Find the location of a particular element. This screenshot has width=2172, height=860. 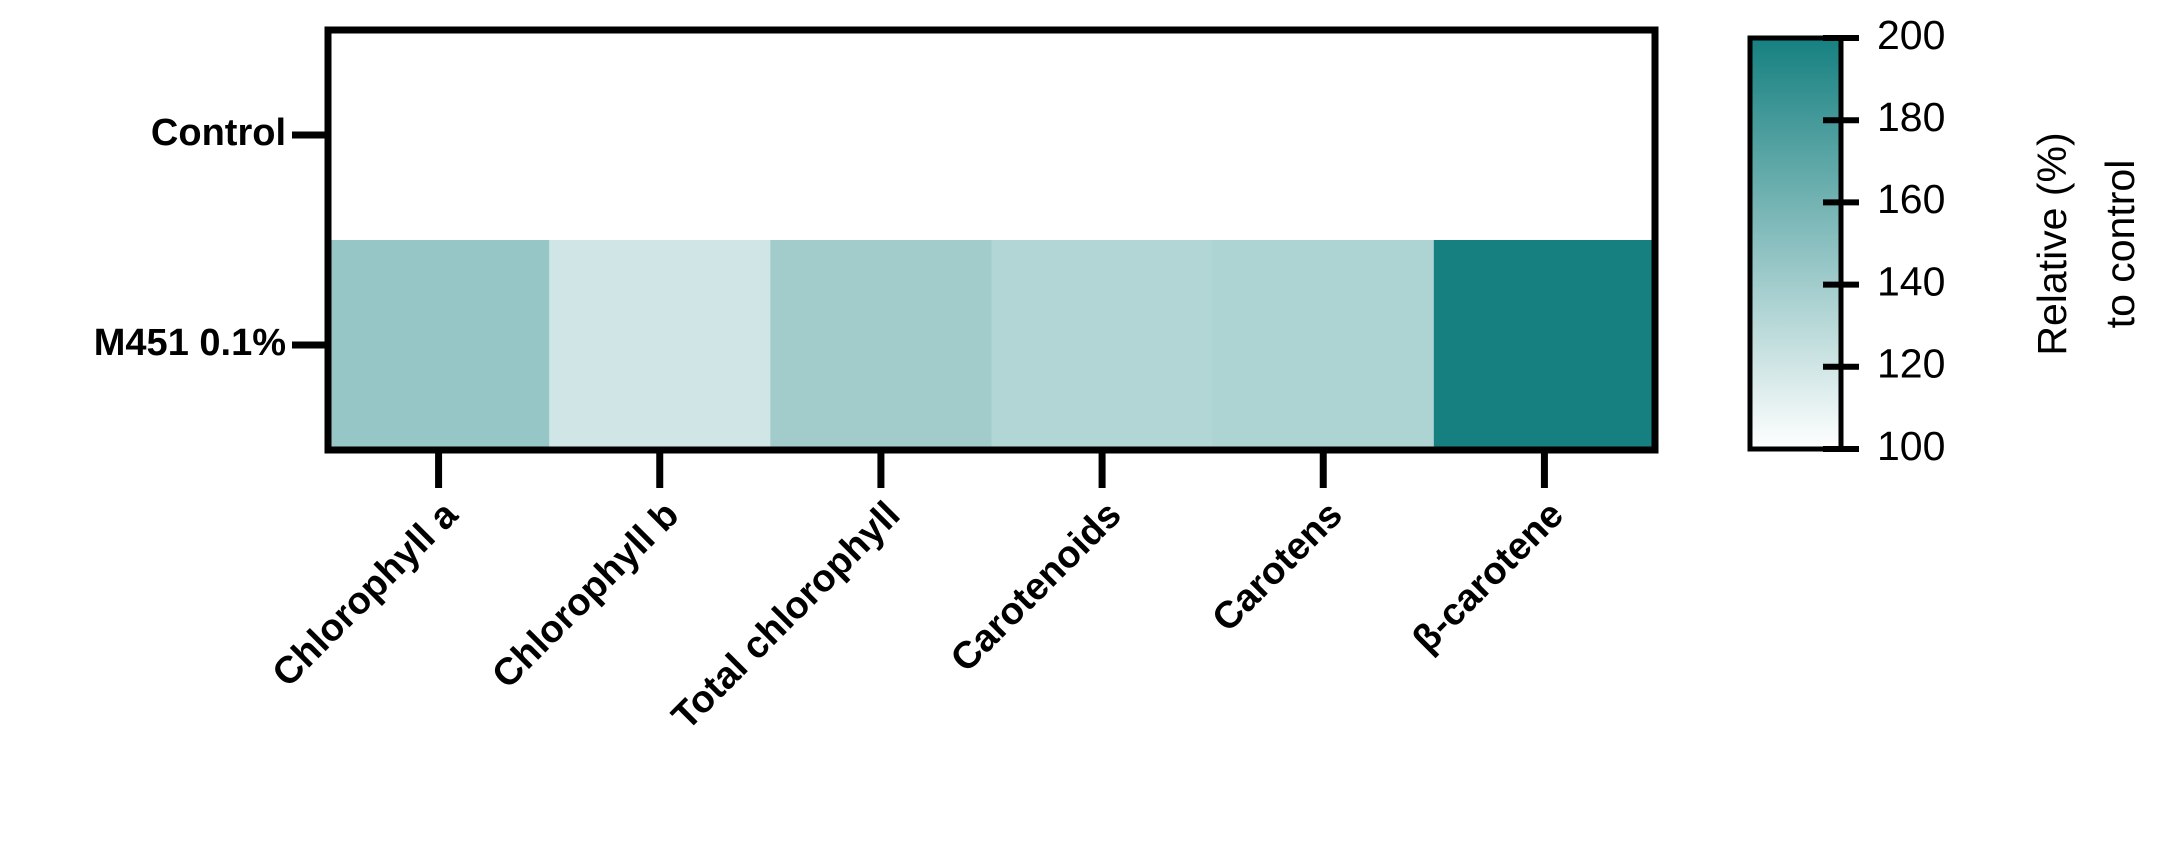

x-tick-label: Carotenoids is located at coordinates (1036, 587).